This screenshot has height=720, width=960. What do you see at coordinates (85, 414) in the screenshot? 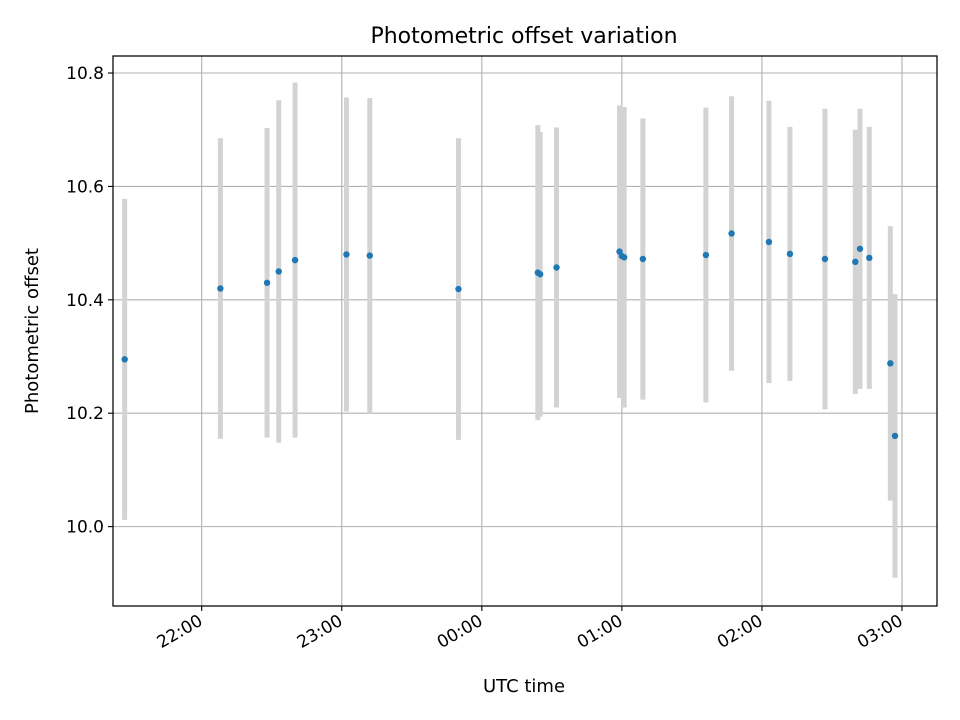
I see `y-tick-label: 10.2` at bounding box center [85, 414].